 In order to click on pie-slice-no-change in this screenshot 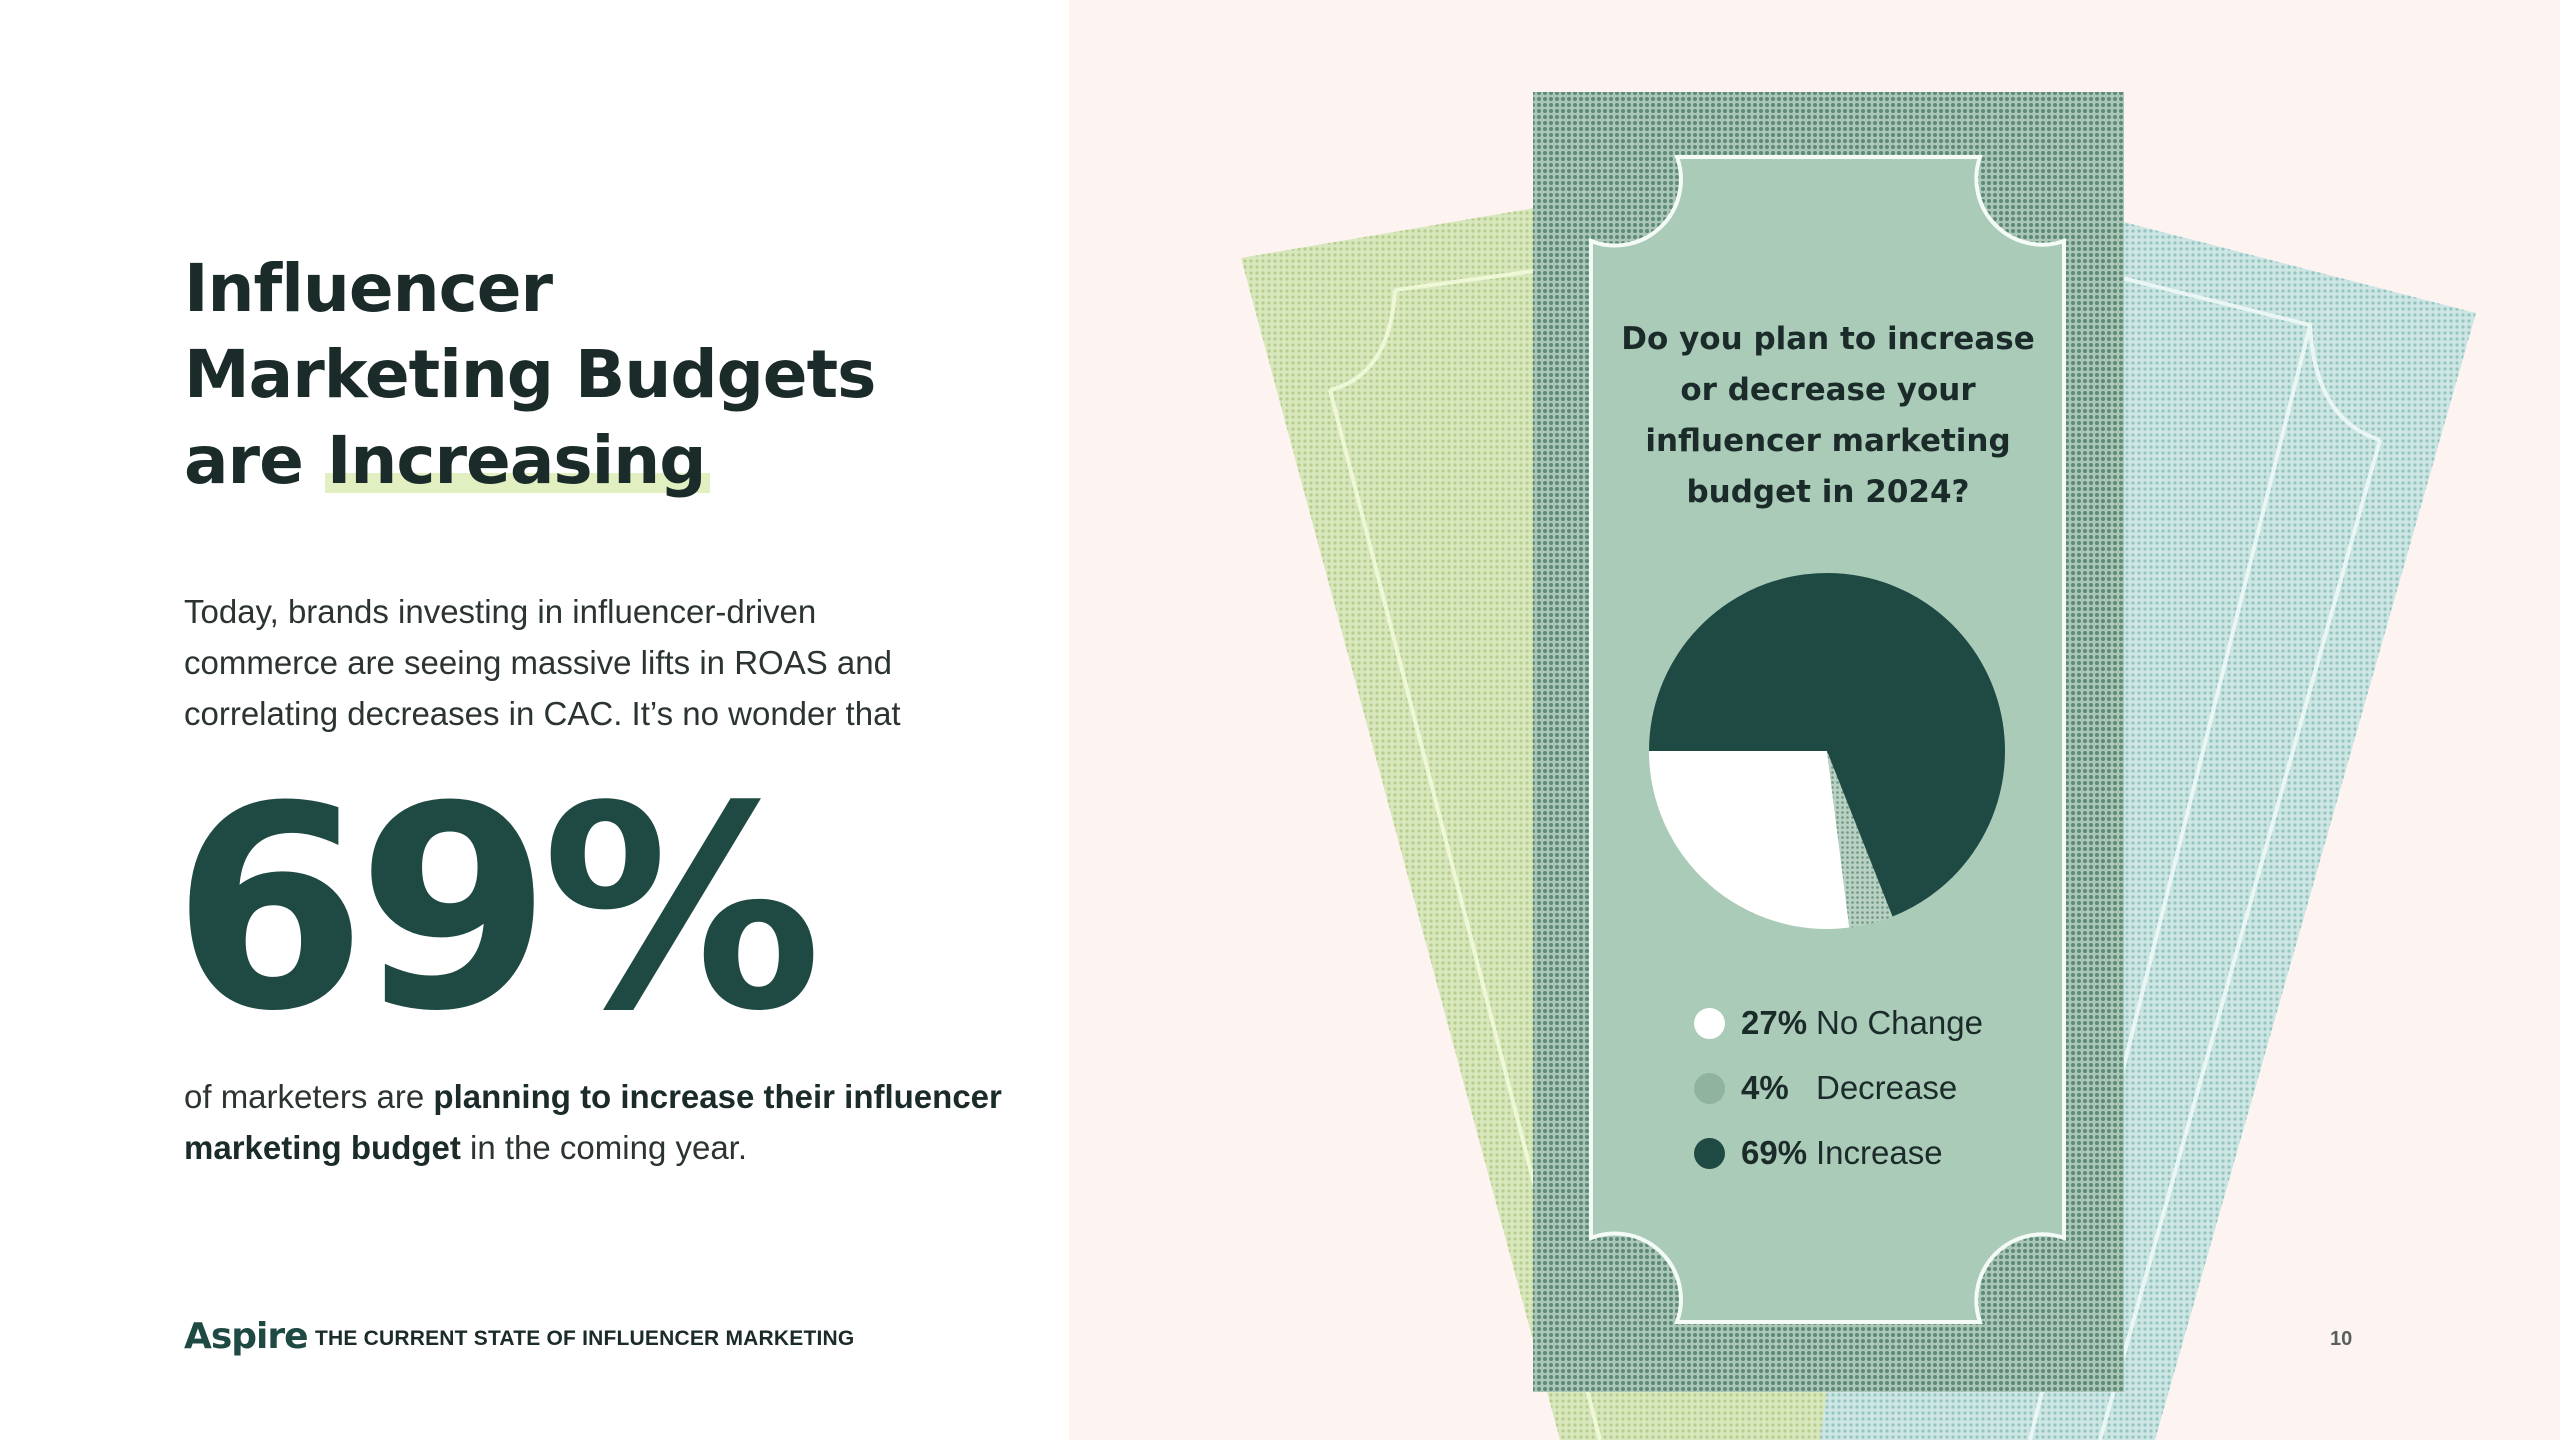, I will do `click(1749, 840)`.